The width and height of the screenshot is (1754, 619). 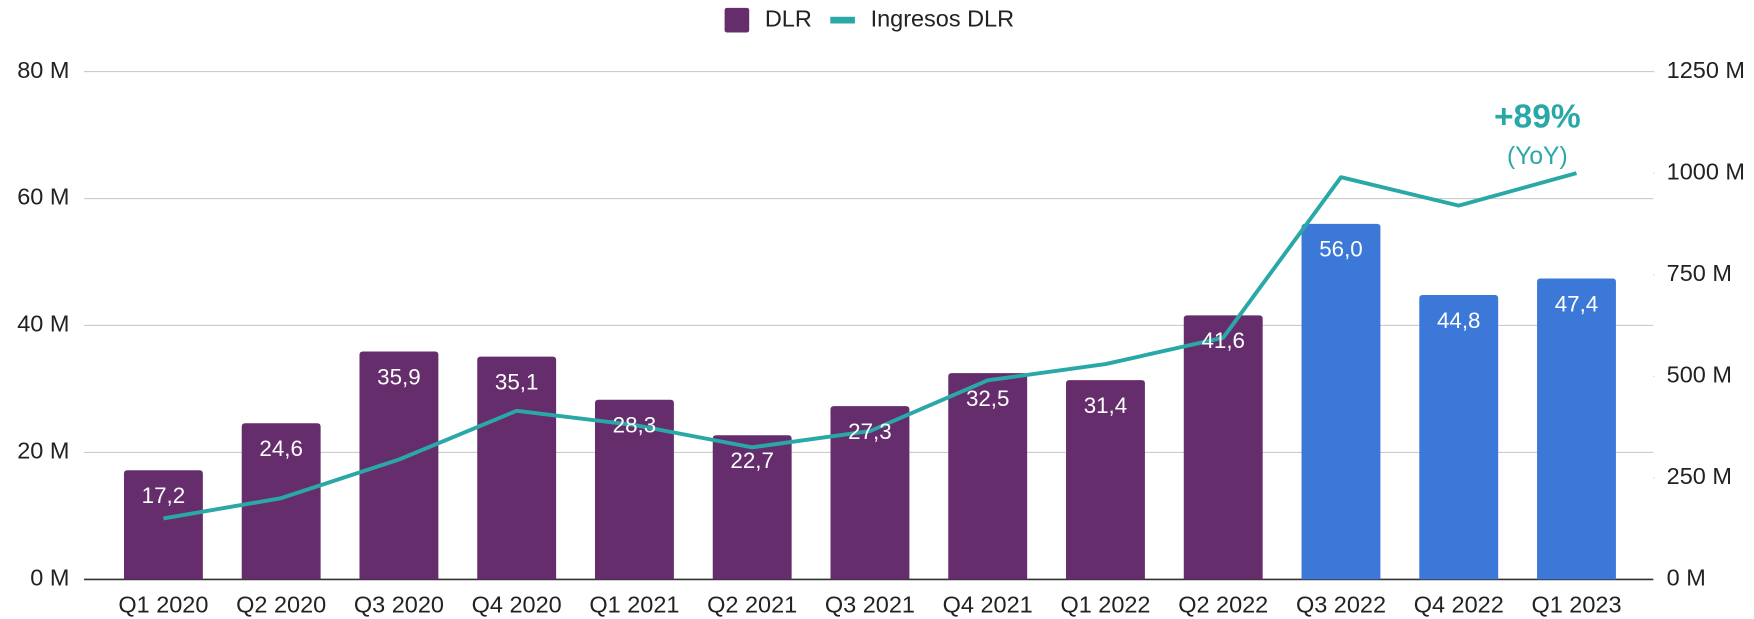 I want to click on annotation: +89%, so click(x=1537, y=116).